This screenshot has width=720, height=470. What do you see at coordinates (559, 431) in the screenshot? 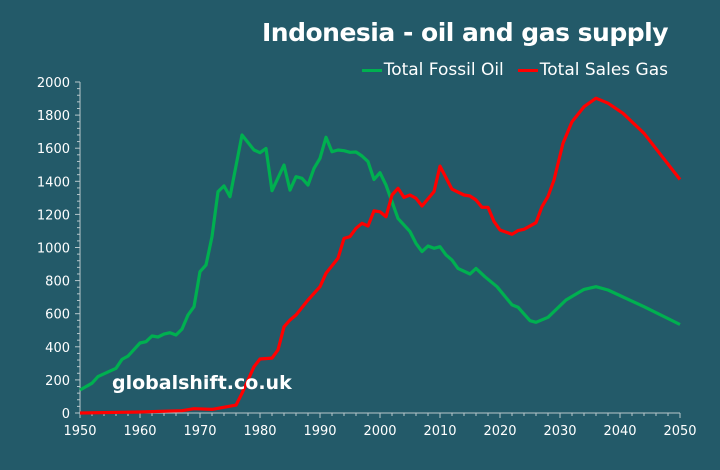
I see `x-tick-label: 2030` at bounding box center [559, 431].